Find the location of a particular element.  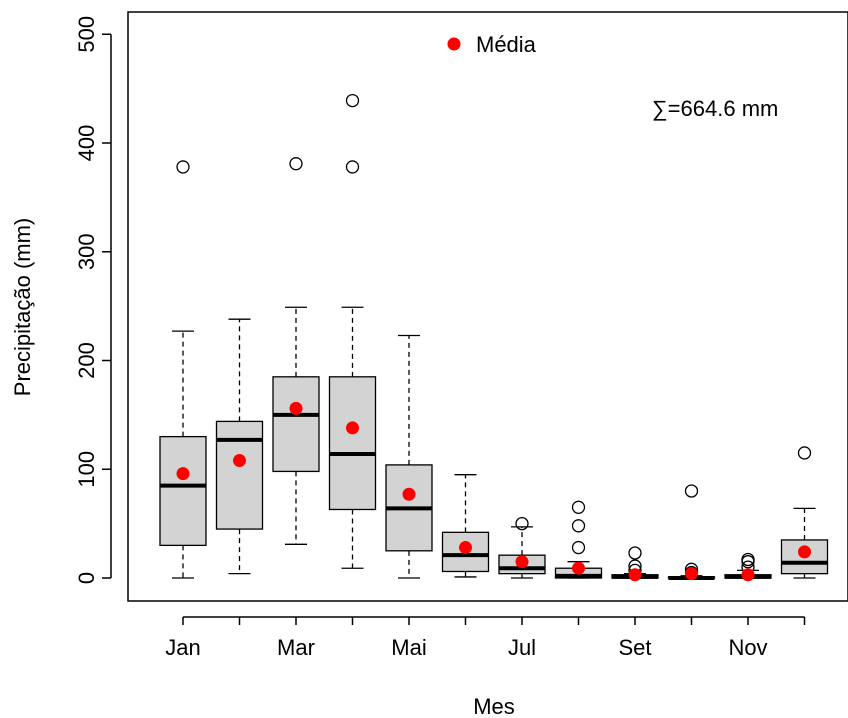

box-dez is located at coordinates (804, 512).